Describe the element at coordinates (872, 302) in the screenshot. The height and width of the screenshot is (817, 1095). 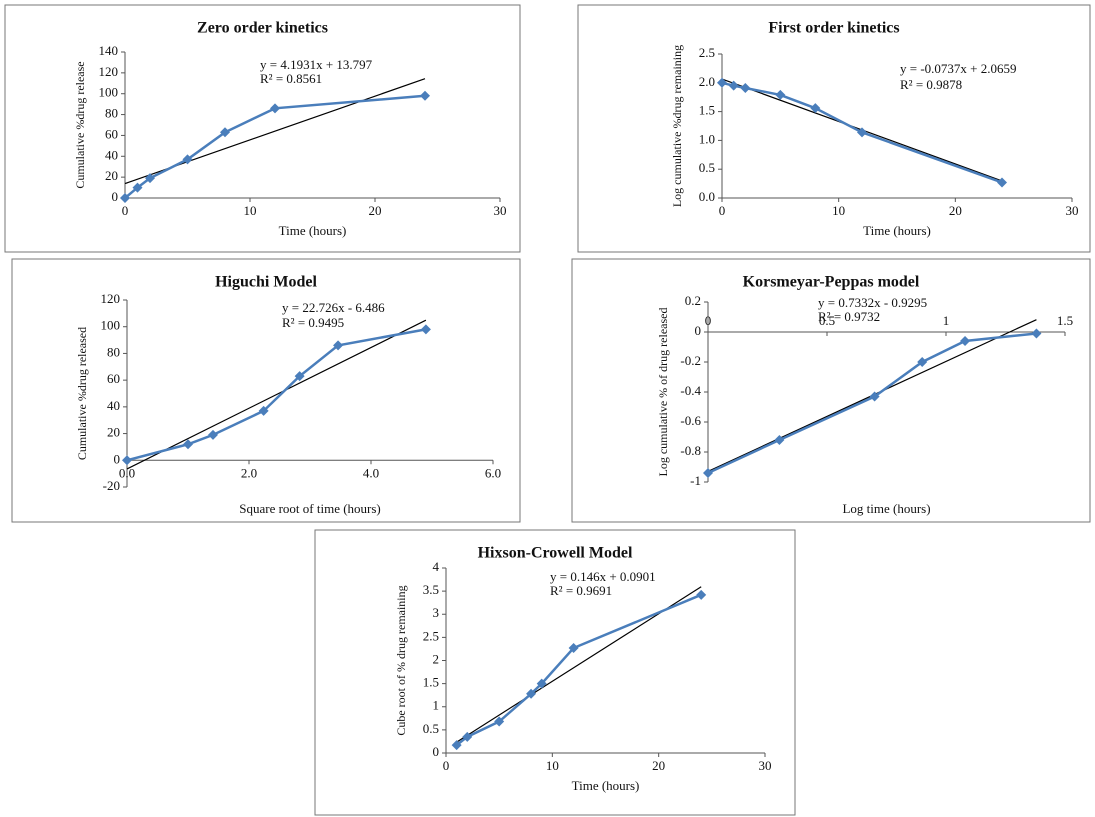
I see `trend-equation: y = 0.7332x - 0.9295` at that location.